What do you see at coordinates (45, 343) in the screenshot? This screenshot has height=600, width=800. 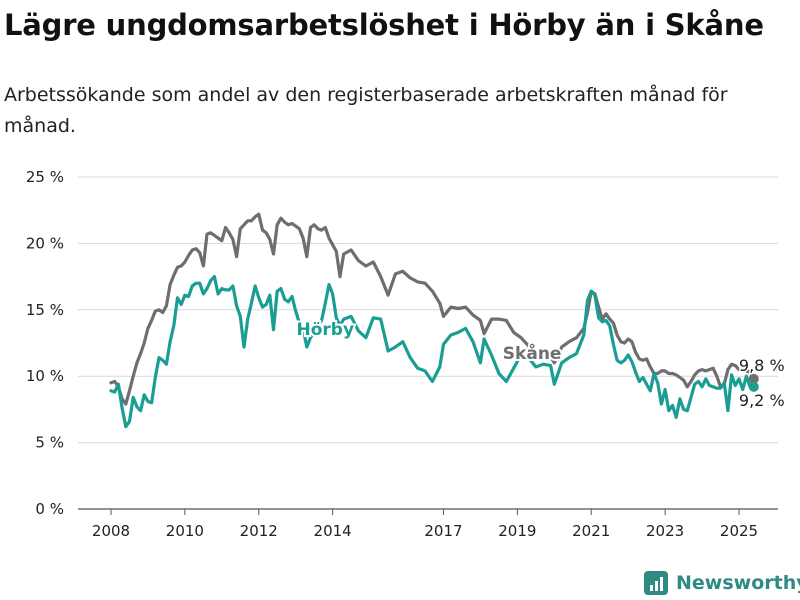 I see `y-axis: 0 % 5 % 10 % 15 % 20 % 25 %` at bounding box center [45, 343].